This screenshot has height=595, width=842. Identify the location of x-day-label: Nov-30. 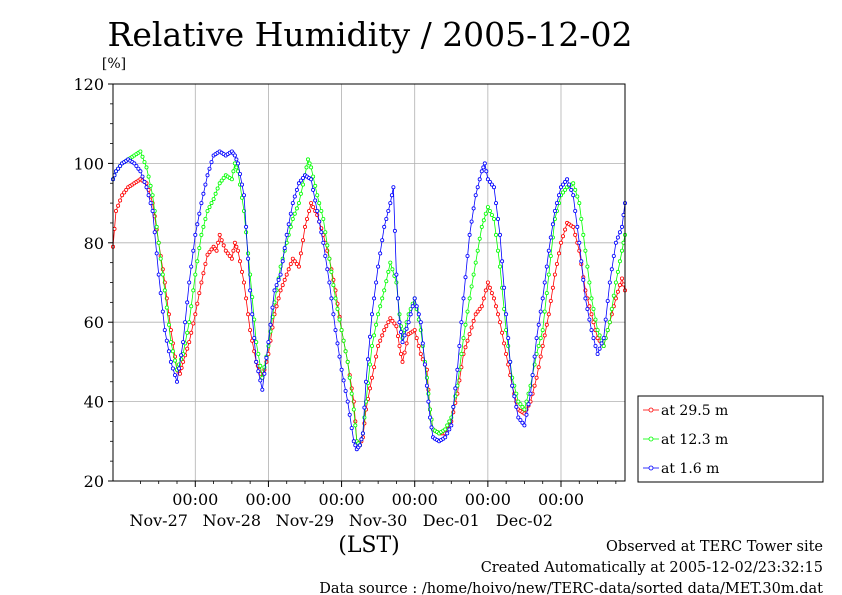
(378, 520).